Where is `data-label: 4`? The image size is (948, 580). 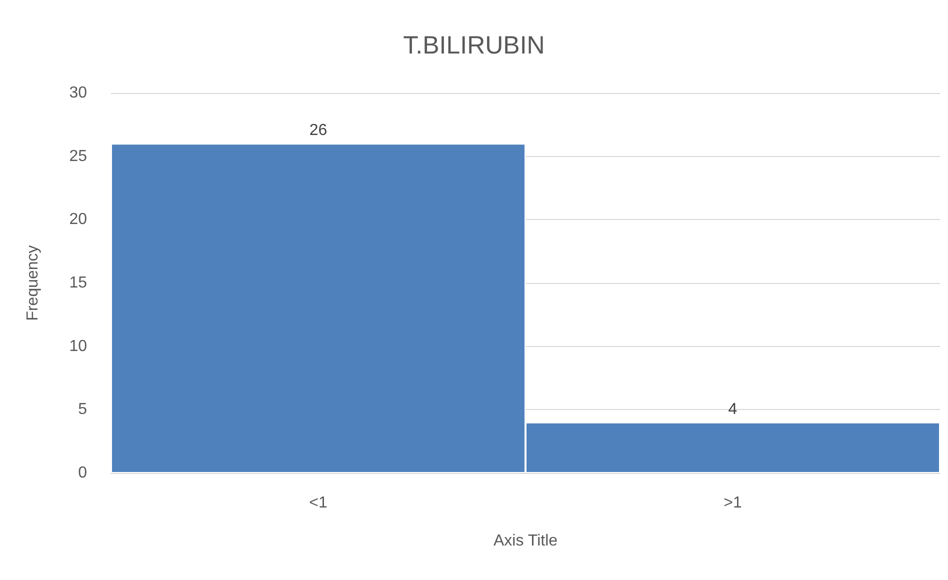 data-label: 4 is located at coordinates (733, 409).